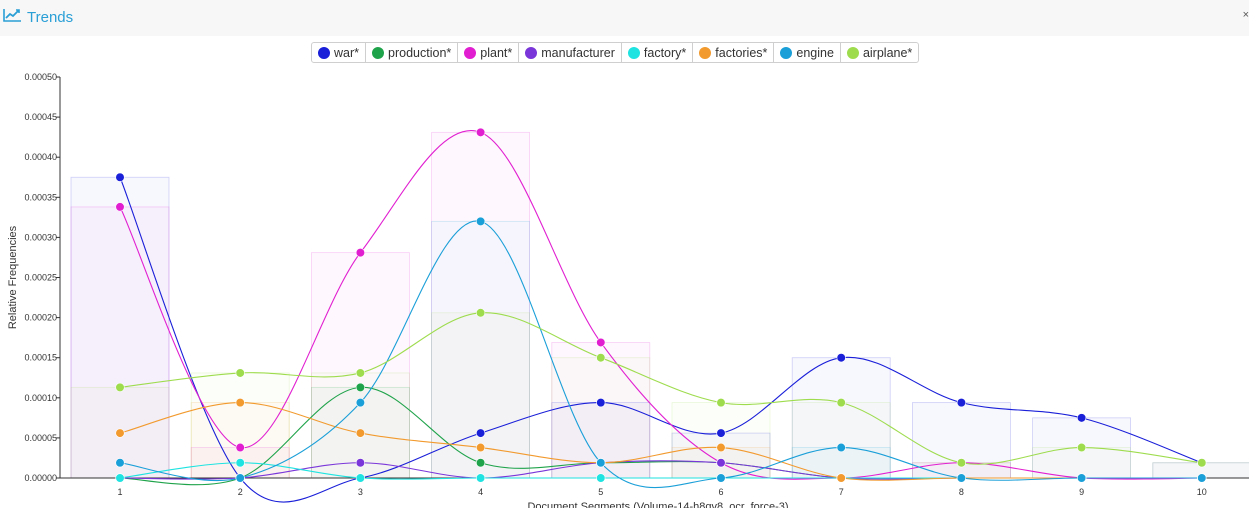 The height and width of the screenshot is (508, 1249). What do you see at coordinates (1081, 492) in the screenshot?
I see `x-tick-label: 9` at bounding box center [1081, 492].